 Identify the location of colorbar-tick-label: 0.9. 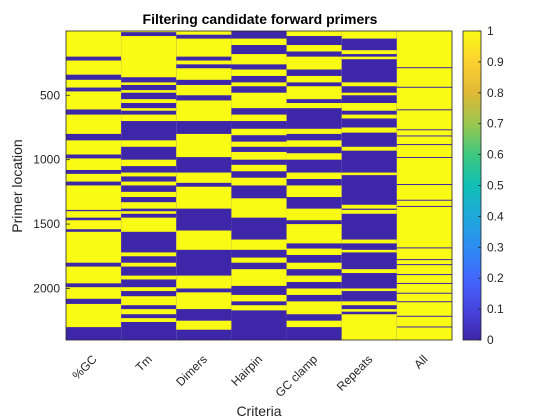
(495, 62).